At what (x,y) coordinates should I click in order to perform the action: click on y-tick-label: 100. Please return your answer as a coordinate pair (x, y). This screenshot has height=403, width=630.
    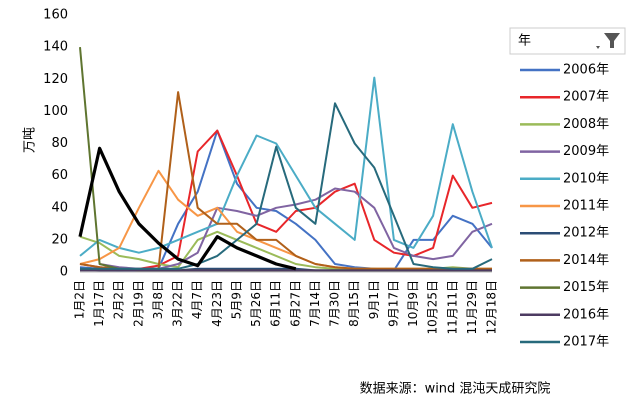
    Looking at the image, I should click on (55, 111).